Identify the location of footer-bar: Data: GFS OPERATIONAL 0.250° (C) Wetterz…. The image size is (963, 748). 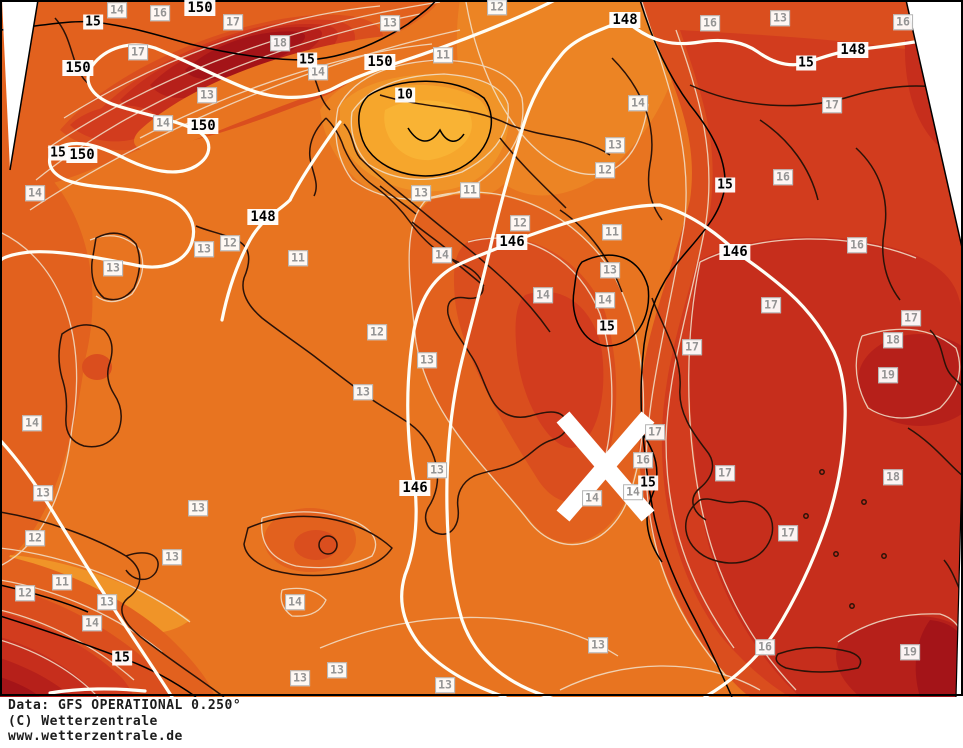
(481, 722).